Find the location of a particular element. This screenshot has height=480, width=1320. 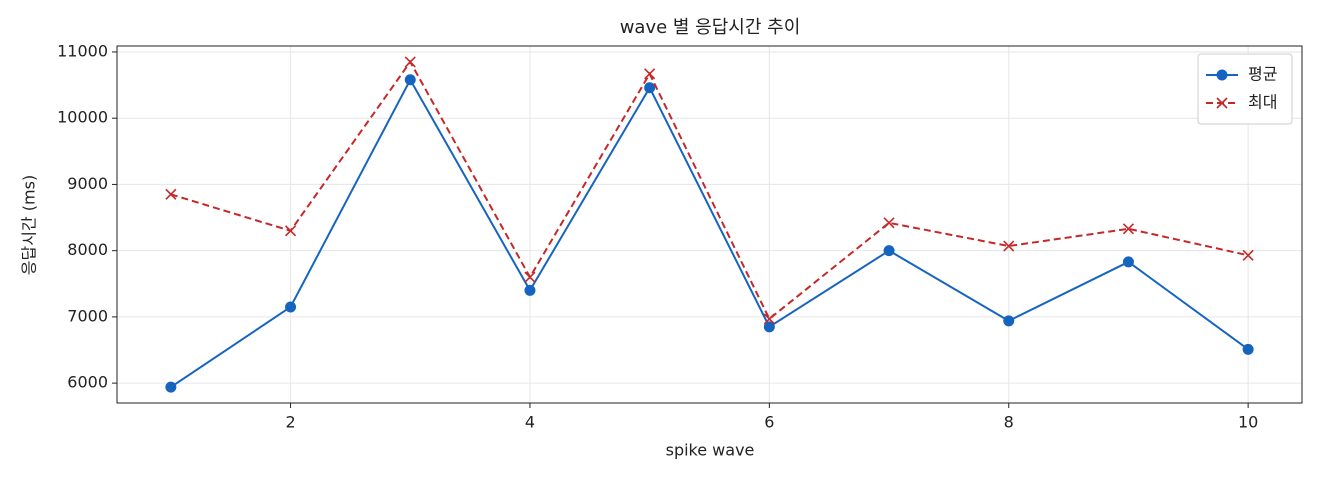

y-tick-label: 8000 is located at coordinates (87, 249).